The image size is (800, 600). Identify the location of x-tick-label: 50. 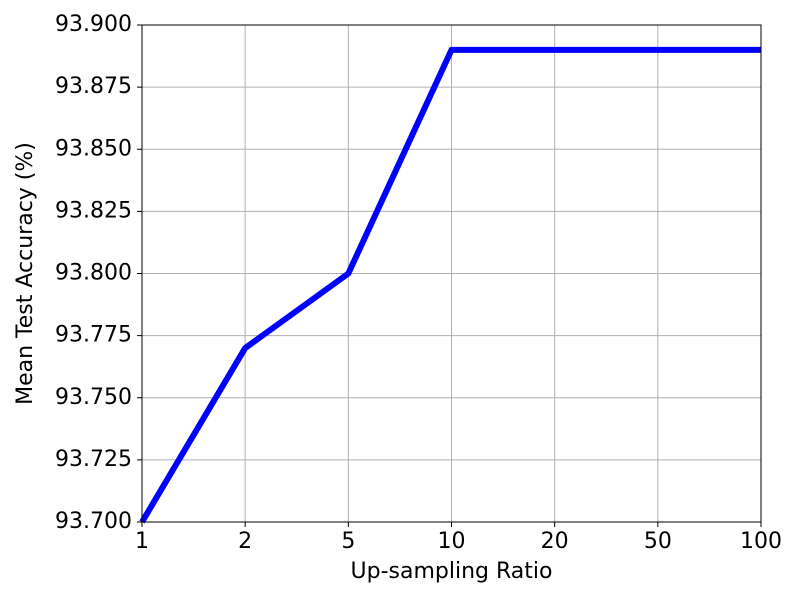
(658, 541).